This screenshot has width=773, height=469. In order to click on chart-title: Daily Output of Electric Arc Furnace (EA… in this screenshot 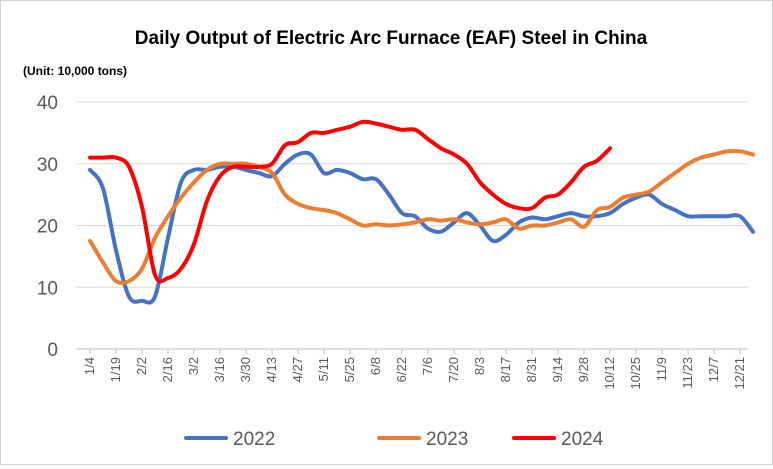, I will do `click(391, 38)`.